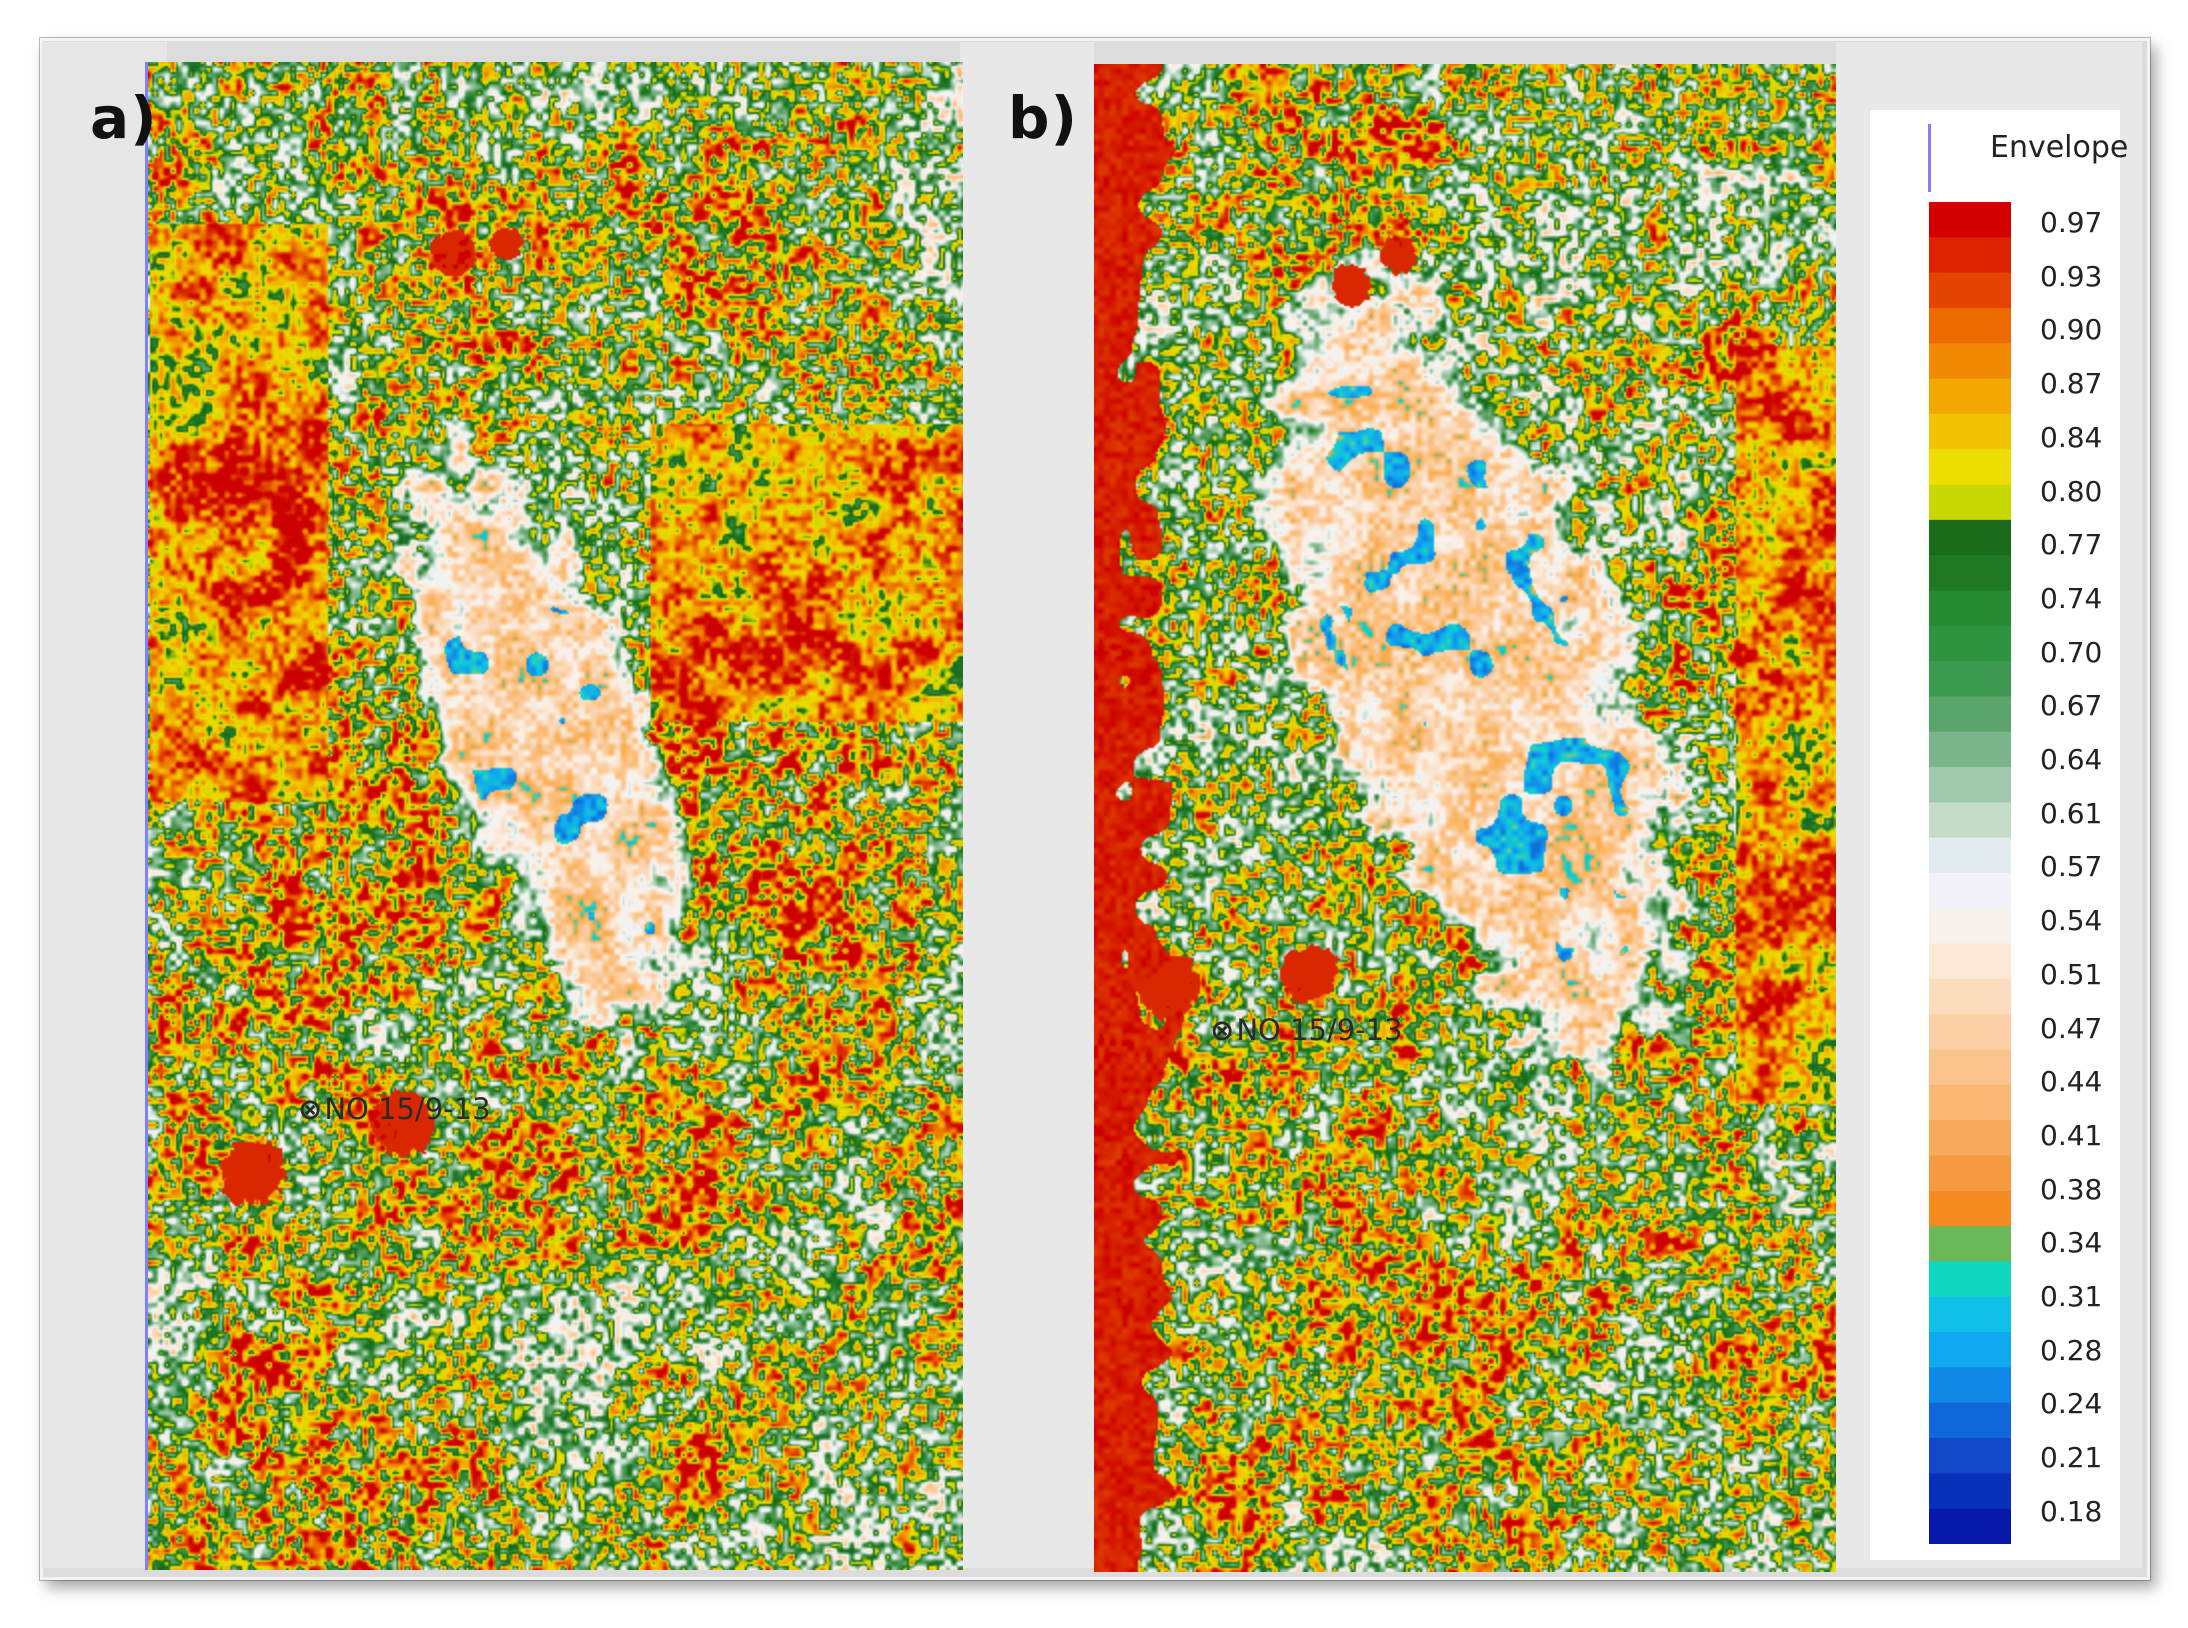 This screenshot has width=2188, height=1628. What do you see at coordinates (2071, 222) in the screenshot?
I see `colorbar-tick-label: 0.97` at bounding box center [2071, 222].